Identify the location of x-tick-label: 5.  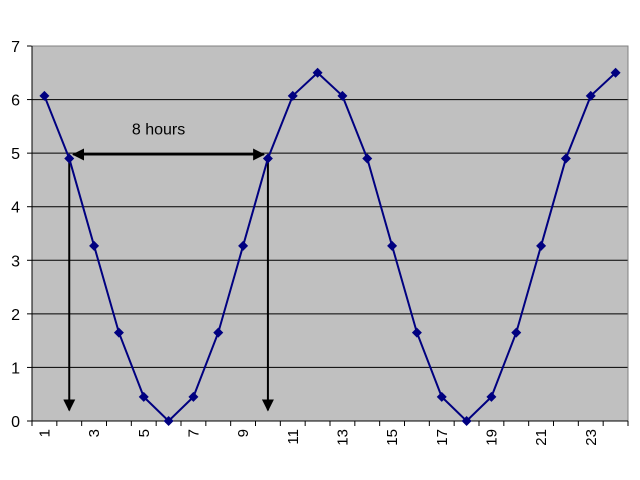
(144, 433).